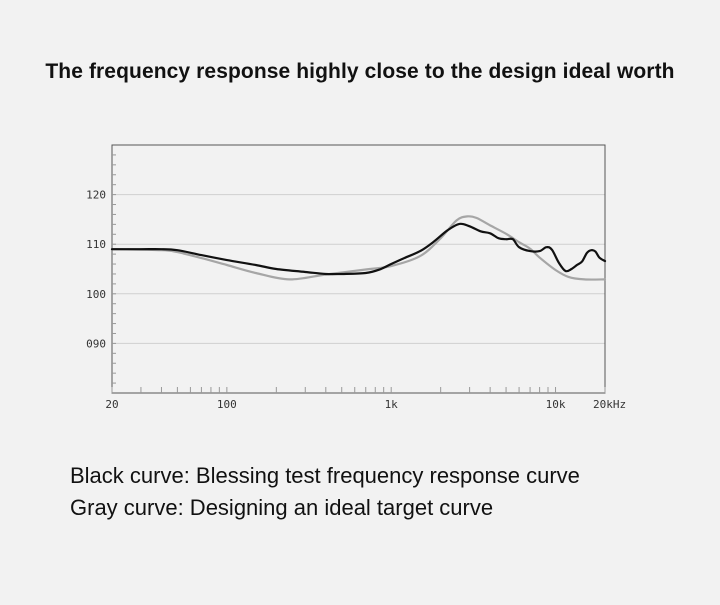  I want to click on x-tick-label: 20, so click(111, 404).